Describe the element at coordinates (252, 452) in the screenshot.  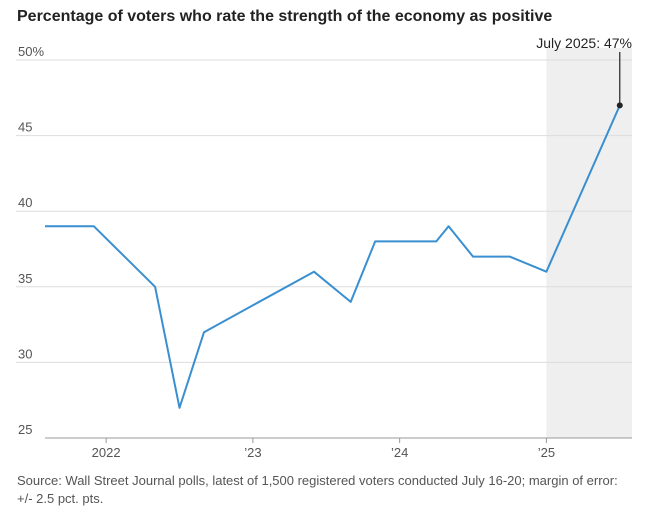
I see `x-tick-label: ’23` at that location.